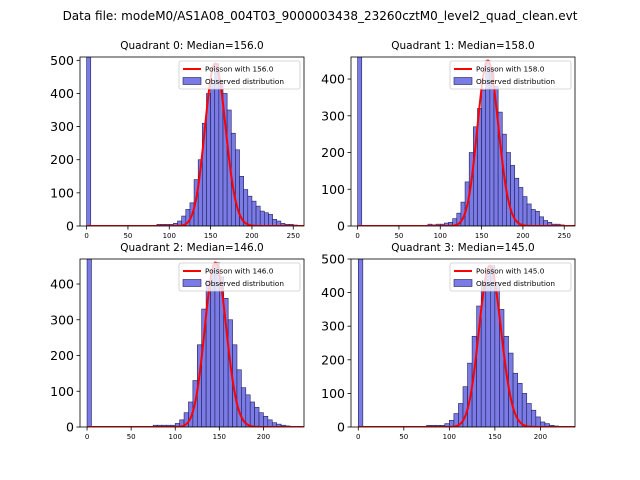 The image size is (640, 480). What do you see at coordinates (510, 271) in the screenshot?
I see `legend-label-poisson: Poisson with 145.0` at bounding box center [510, 271].